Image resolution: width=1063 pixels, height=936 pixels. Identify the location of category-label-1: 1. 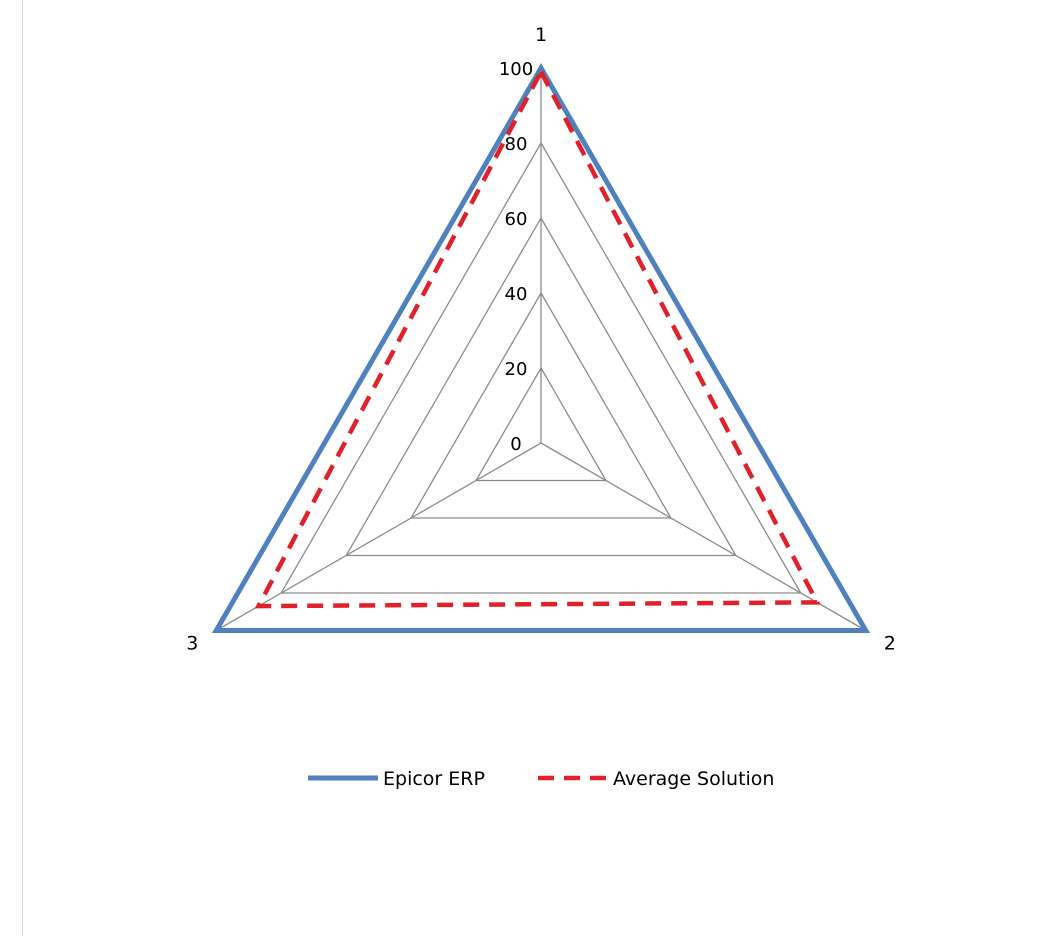
(541, 35).